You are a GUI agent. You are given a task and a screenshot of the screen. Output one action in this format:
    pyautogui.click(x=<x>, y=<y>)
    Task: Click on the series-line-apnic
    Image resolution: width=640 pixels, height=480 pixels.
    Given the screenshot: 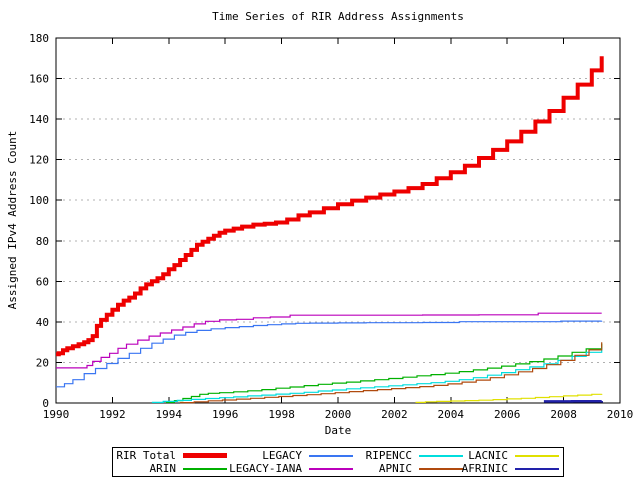 What is the action you would take?
    pyautogui.click(x=391, y=373)
    